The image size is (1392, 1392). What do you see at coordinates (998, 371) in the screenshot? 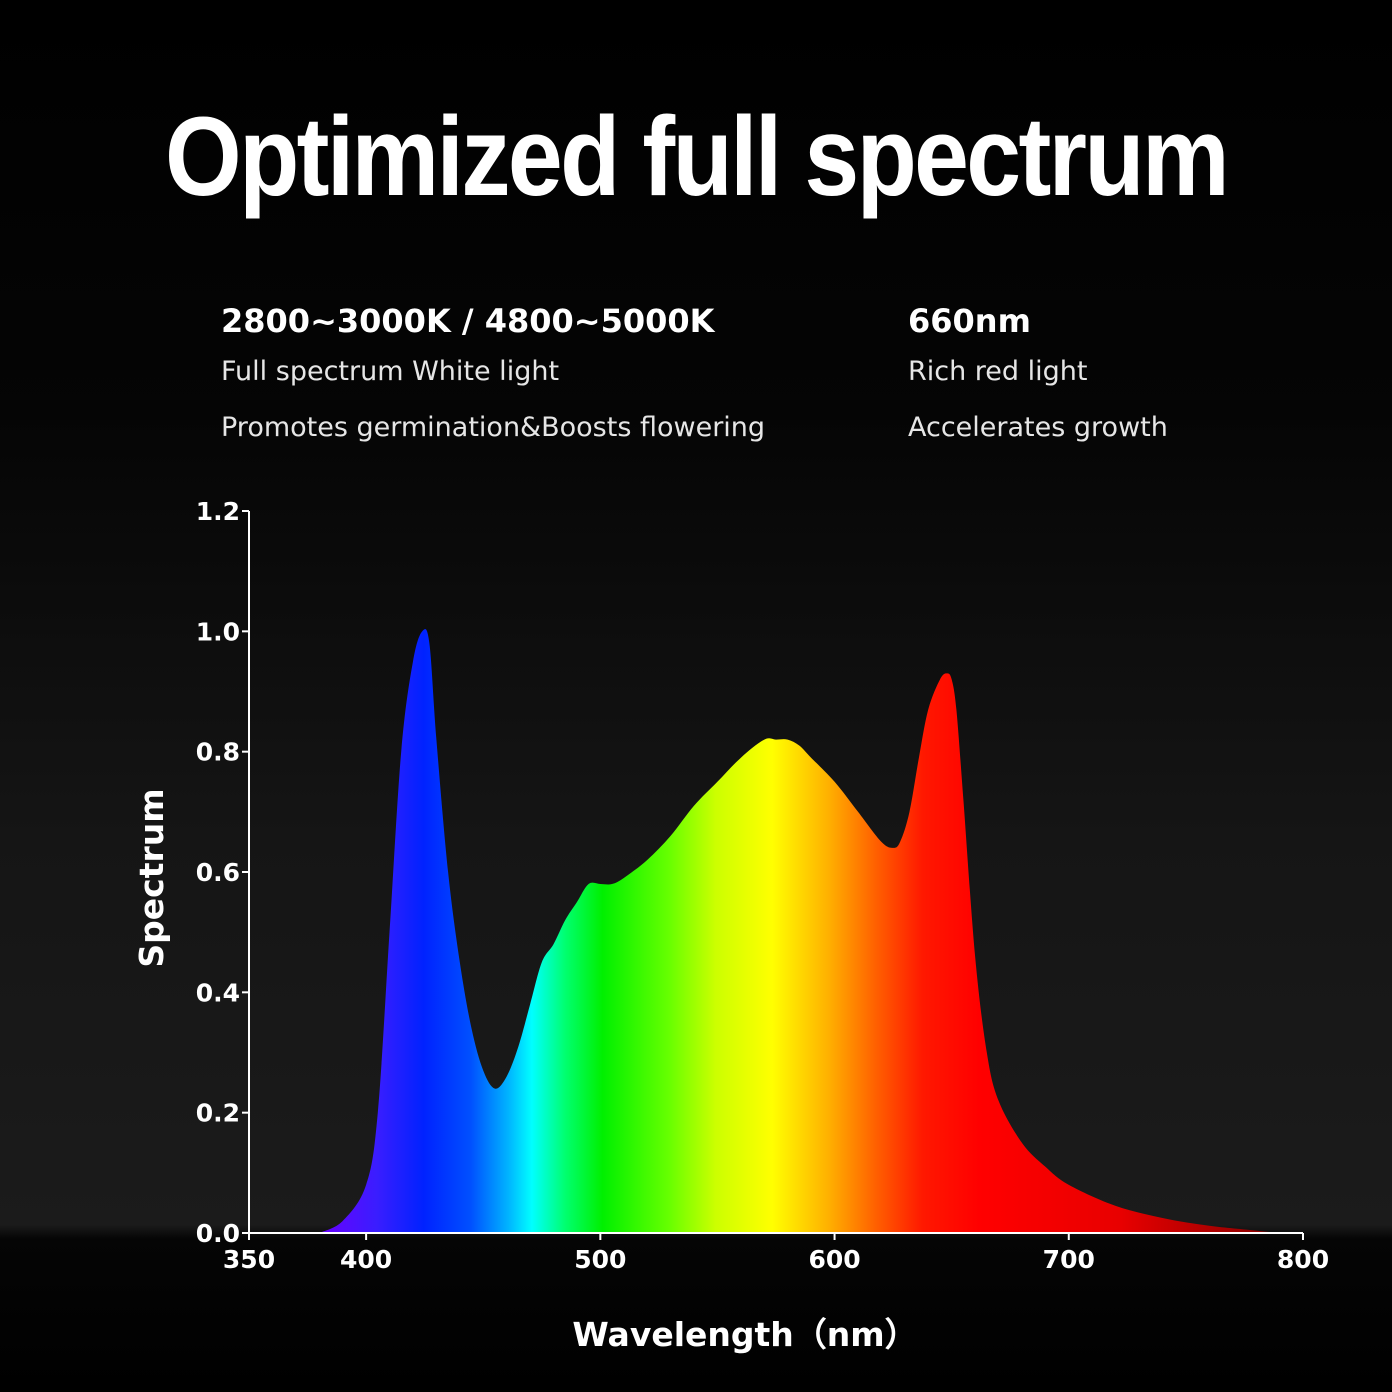
I see `red-light-label: Rich red light` at bounding box center [998, 371].